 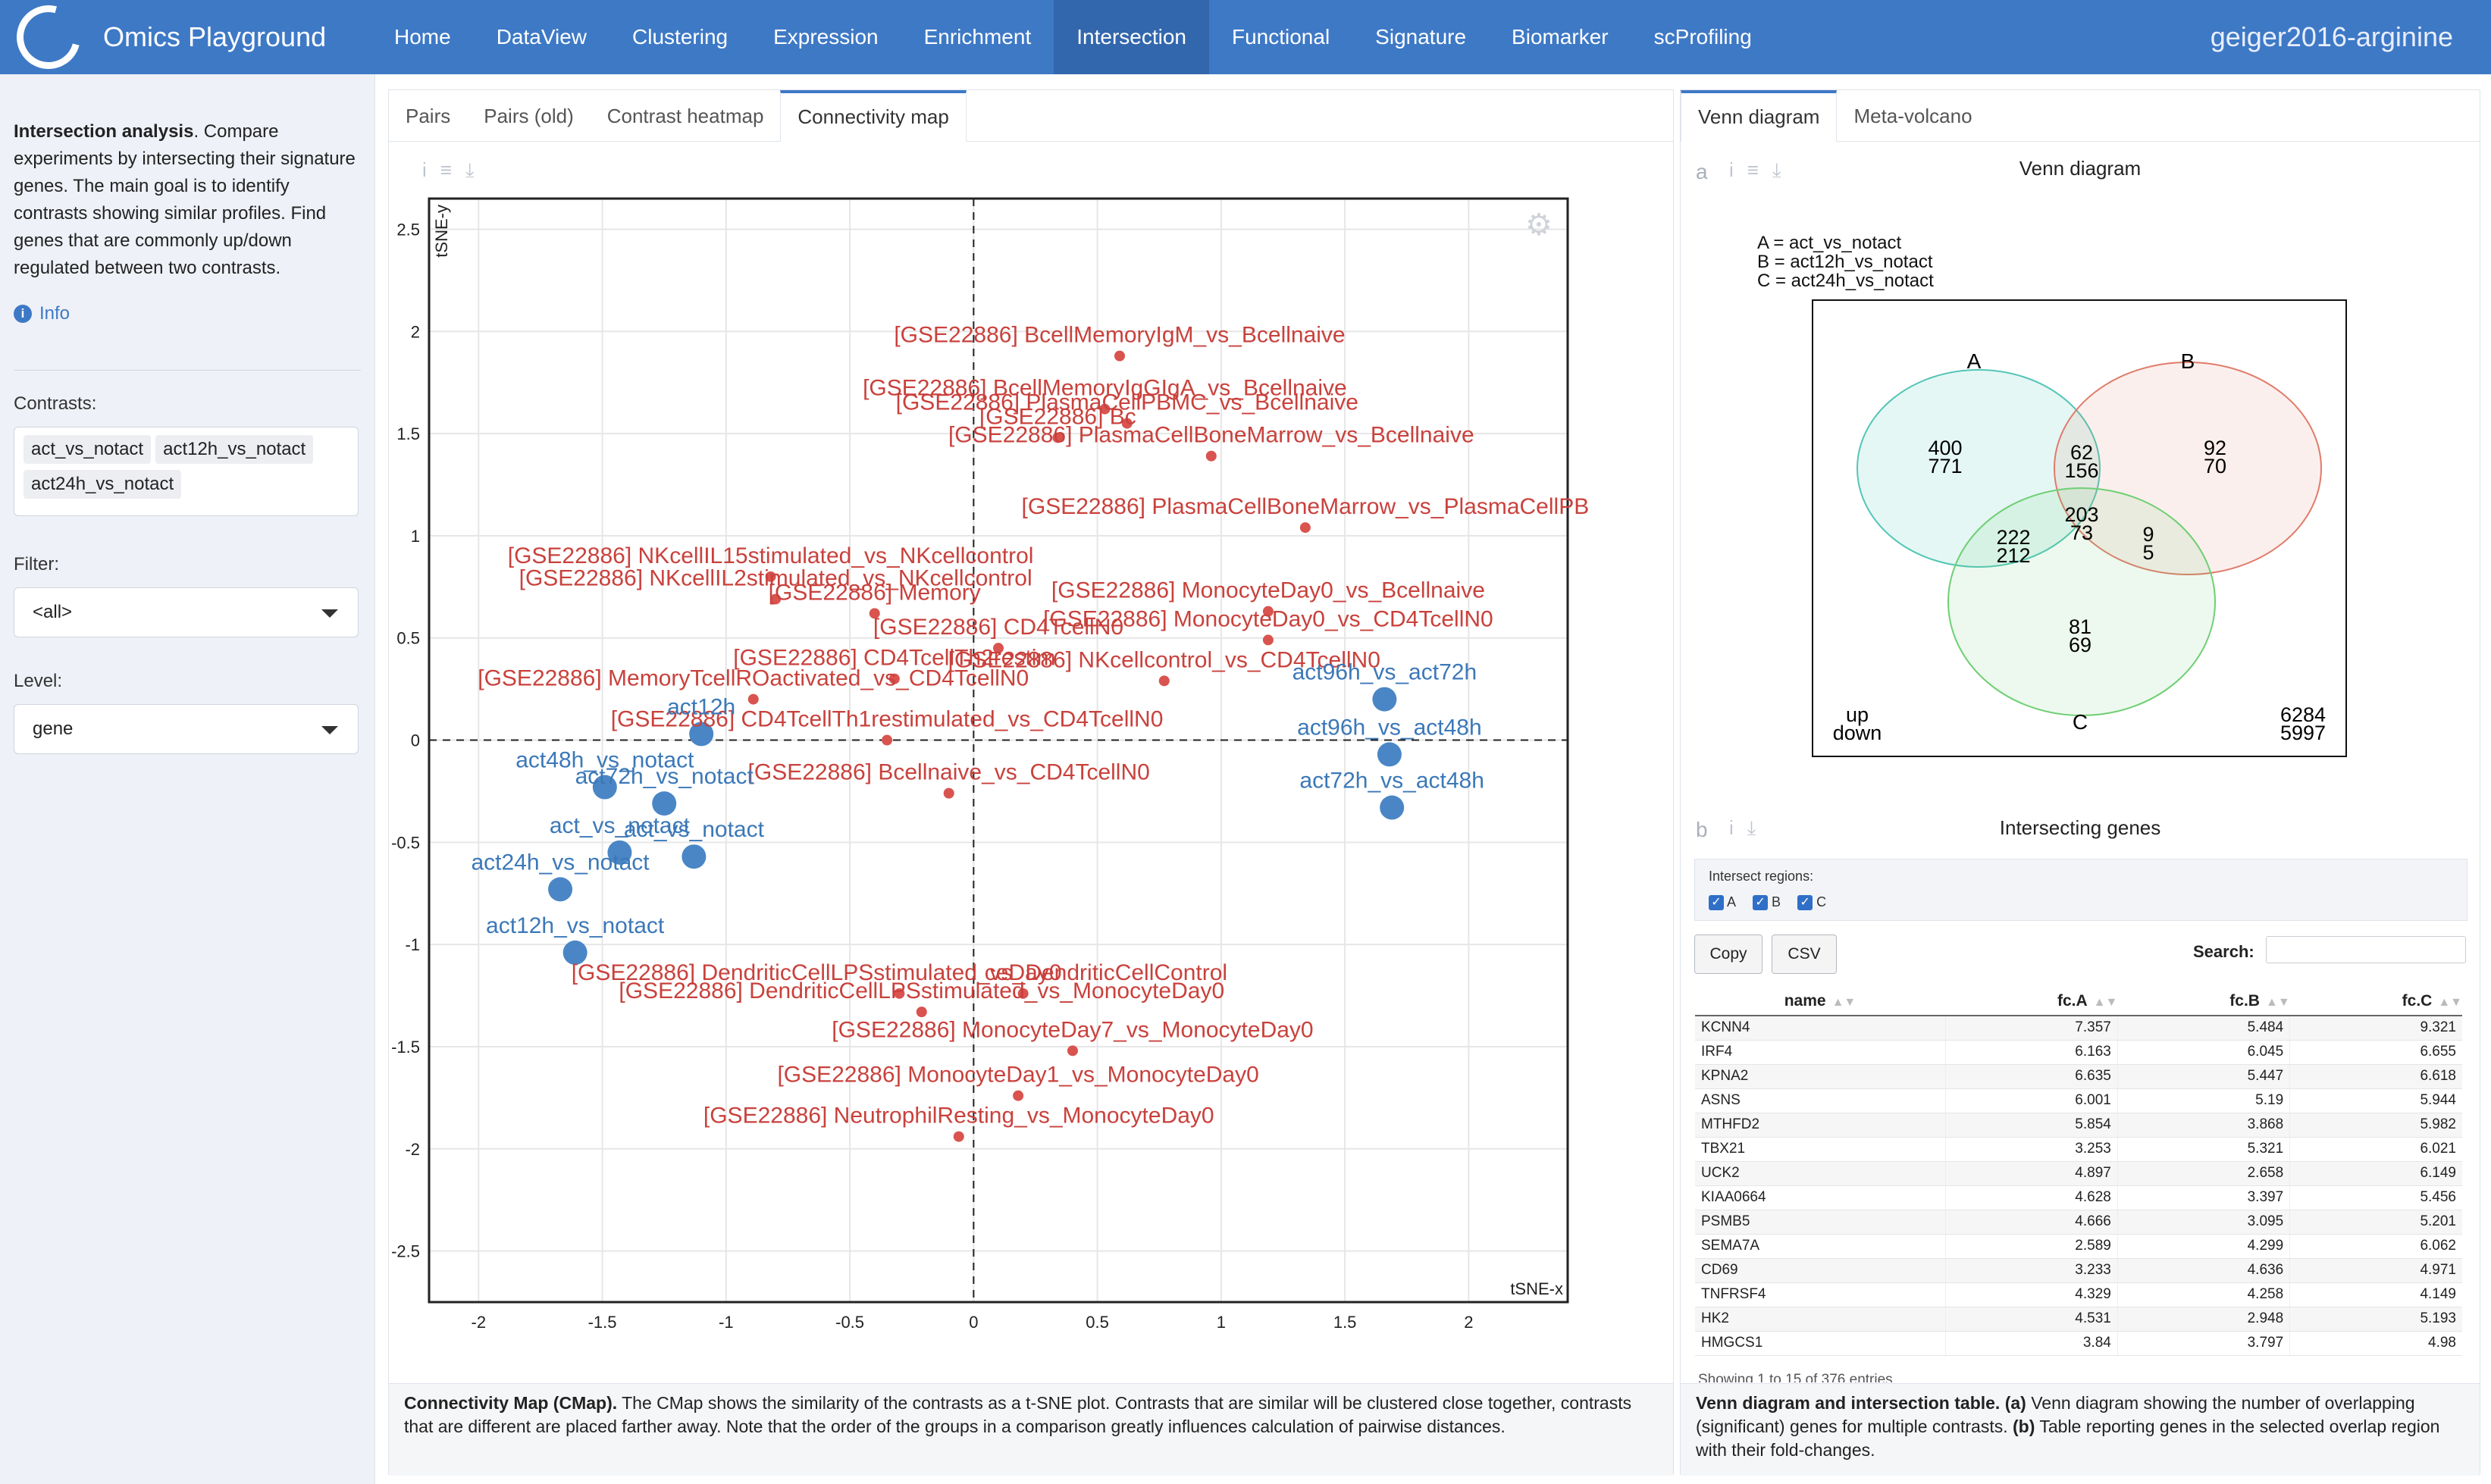 What do you see at coordinates (1978, 468) in the screenshot?
I see `venn-circle-a` at bounding box center [1978, 468].